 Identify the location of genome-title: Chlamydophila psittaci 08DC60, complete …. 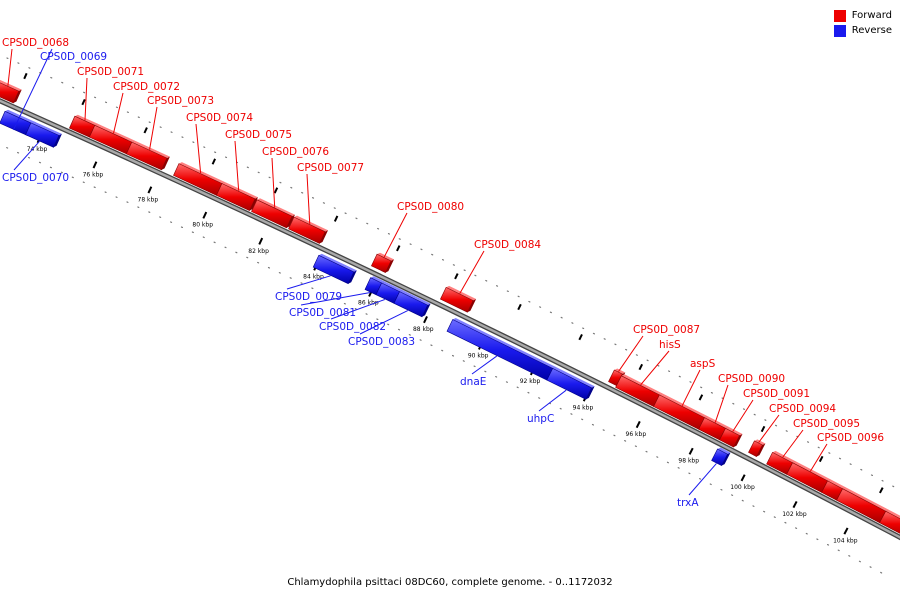
(450, 582).